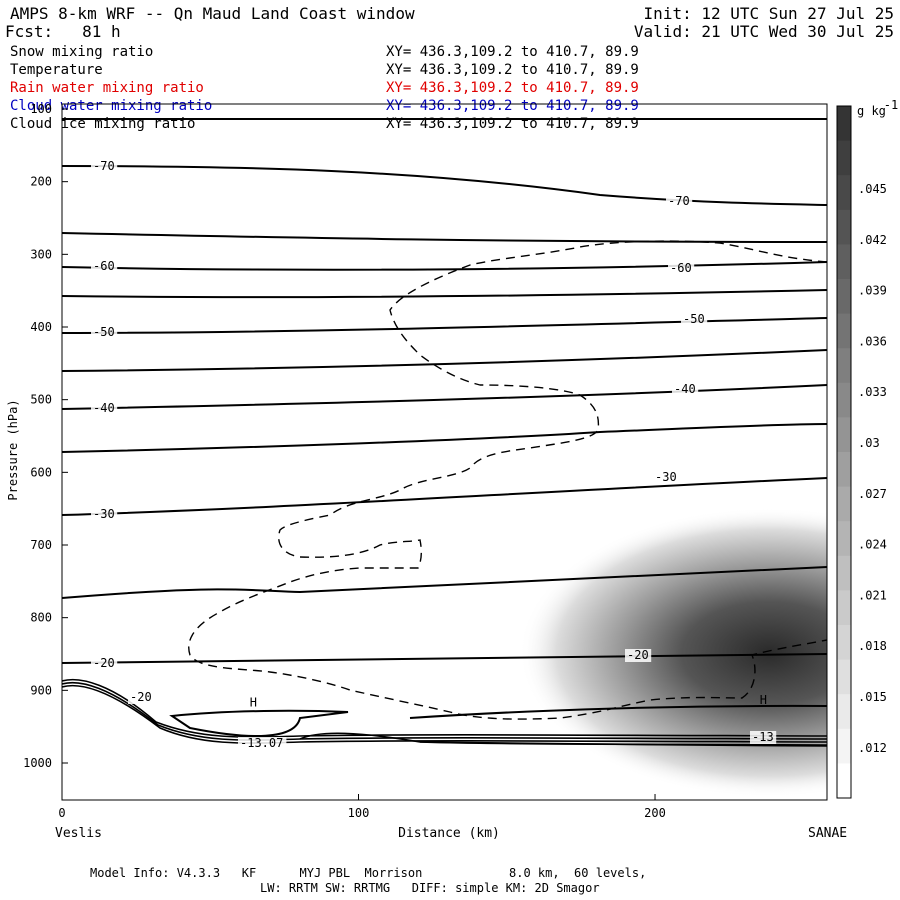 The height and width of the screenshot is (900, 900). Describe the element at coordinates (872, 291) in the screenshot. I see `colorbar-tick-label: .039` at that location.